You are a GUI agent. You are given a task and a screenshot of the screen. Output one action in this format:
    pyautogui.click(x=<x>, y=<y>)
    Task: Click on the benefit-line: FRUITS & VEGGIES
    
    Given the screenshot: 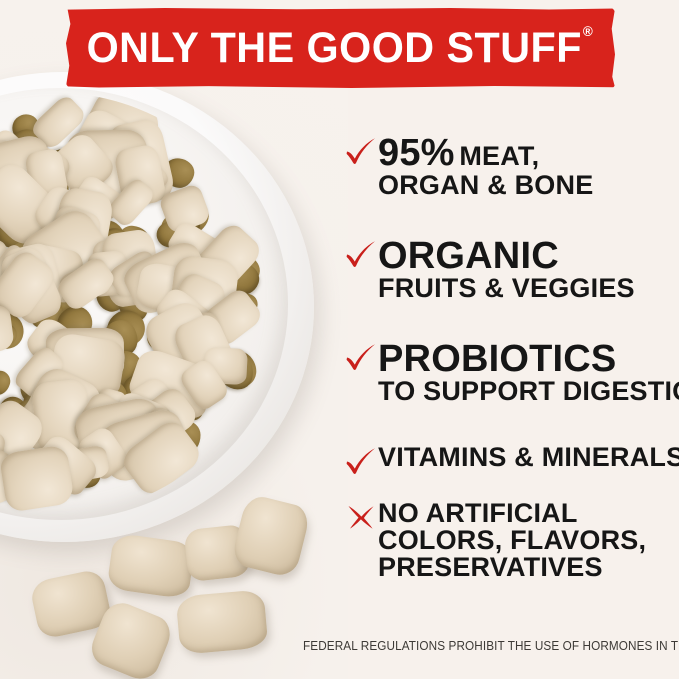 What is the action you would take?
    pyautogui.click(x=506, y=288)
    